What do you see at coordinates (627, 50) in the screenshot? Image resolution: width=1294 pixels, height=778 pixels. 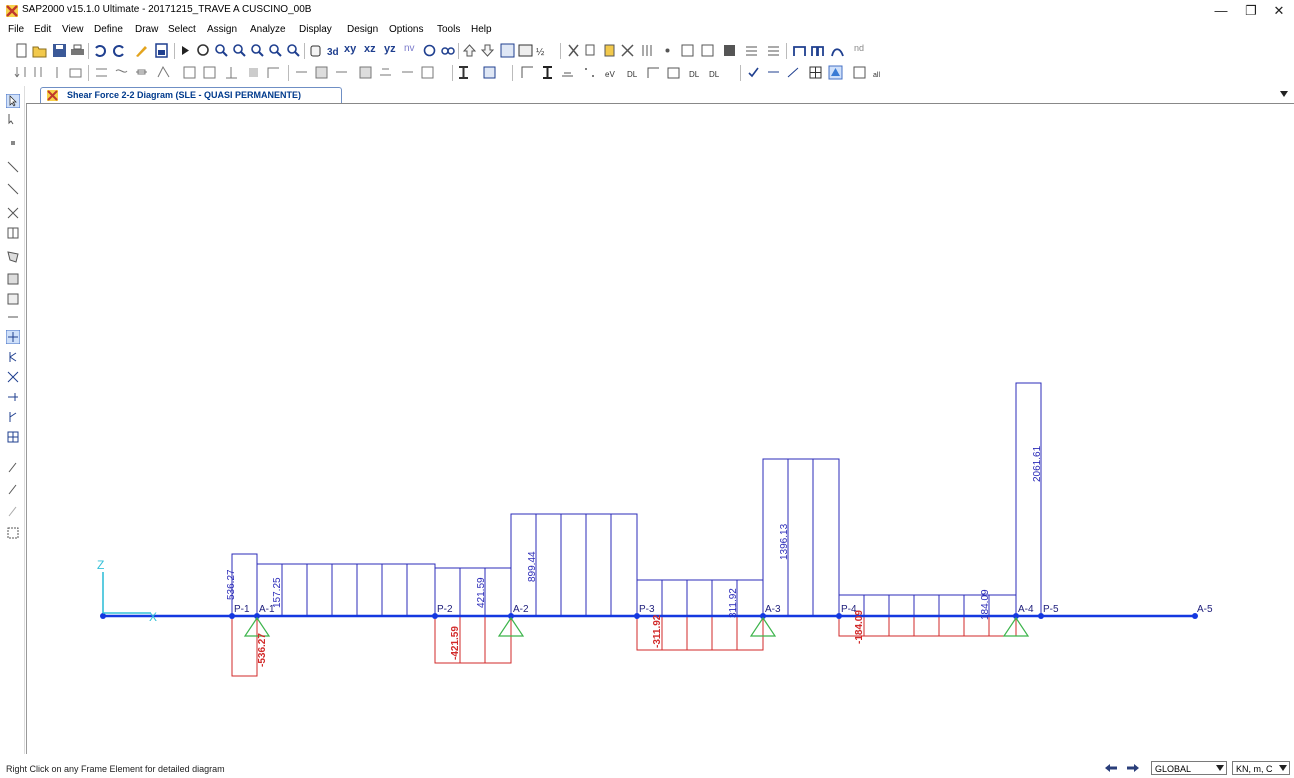 I see `delete-icon` at bounding box center [627, 50].